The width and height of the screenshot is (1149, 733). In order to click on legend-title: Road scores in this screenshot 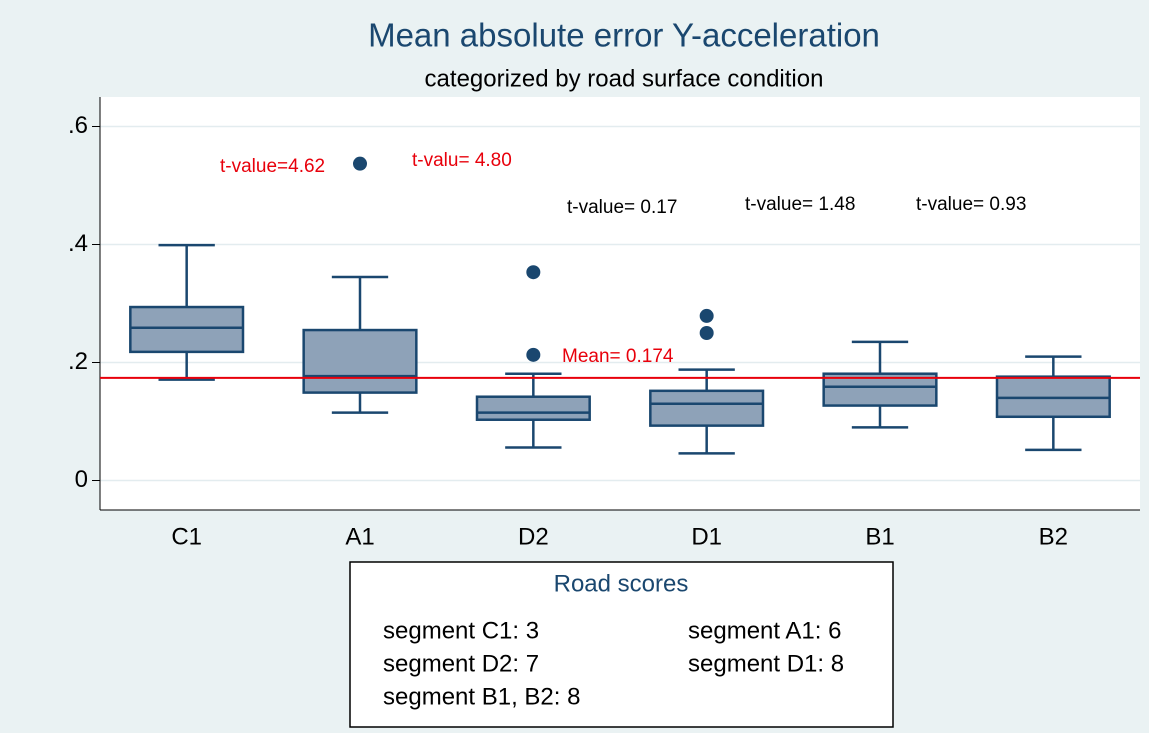, I will do `click(621, 583)`.